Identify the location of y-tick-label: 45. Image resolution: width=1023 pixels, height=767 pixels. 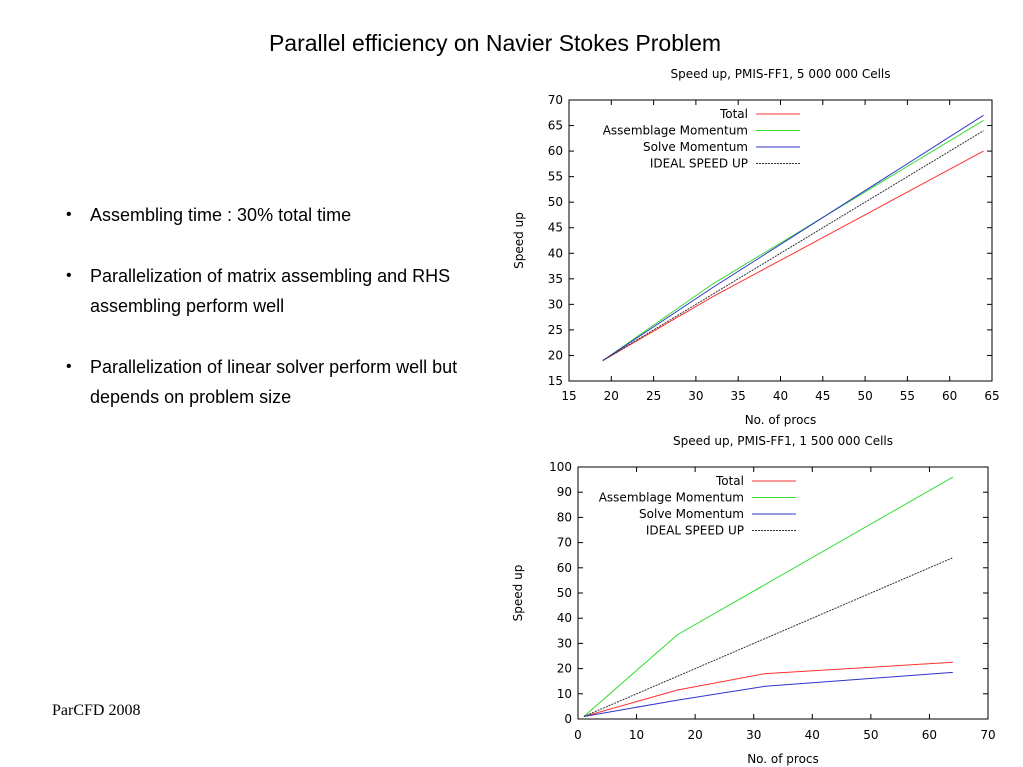
(555, 228).